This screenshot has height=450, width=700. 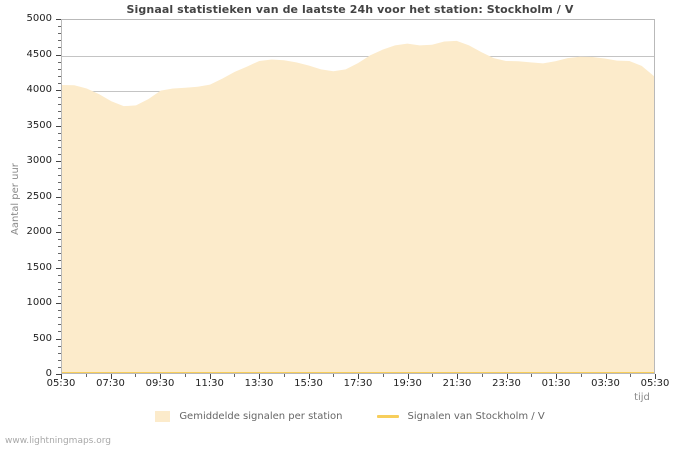 I want to click on y-tick-label: 4000, so click(x=39, y=89).